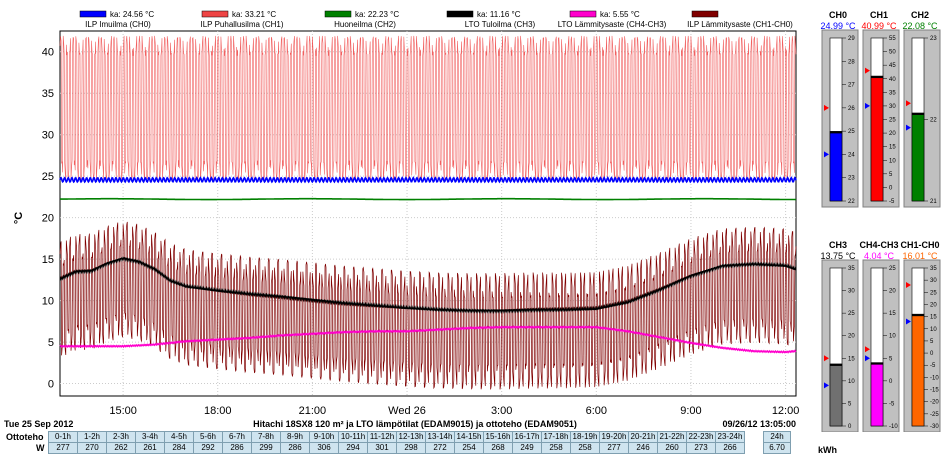 The height and width of the screenshot is (458, 948). What do you see at coordinates (838, 26) in the screenshot?
I see `gauge-value-label: 24.99 °C` at bounding box center [838, 26].